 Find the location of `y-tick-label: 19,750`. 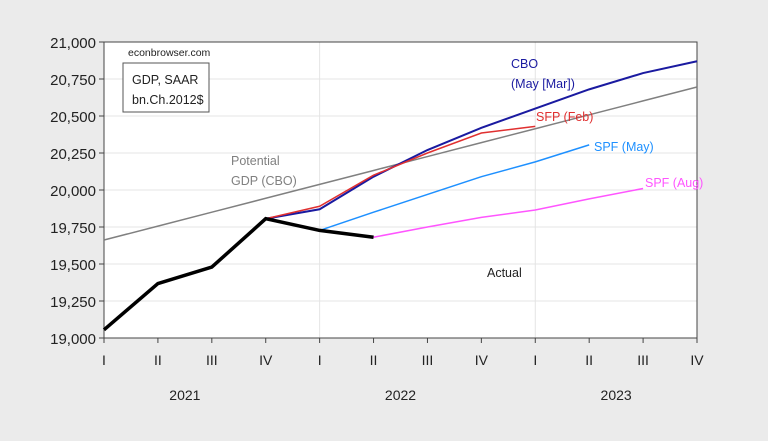

y-tick-label: 19,750 is located at coordinates (73, 228).